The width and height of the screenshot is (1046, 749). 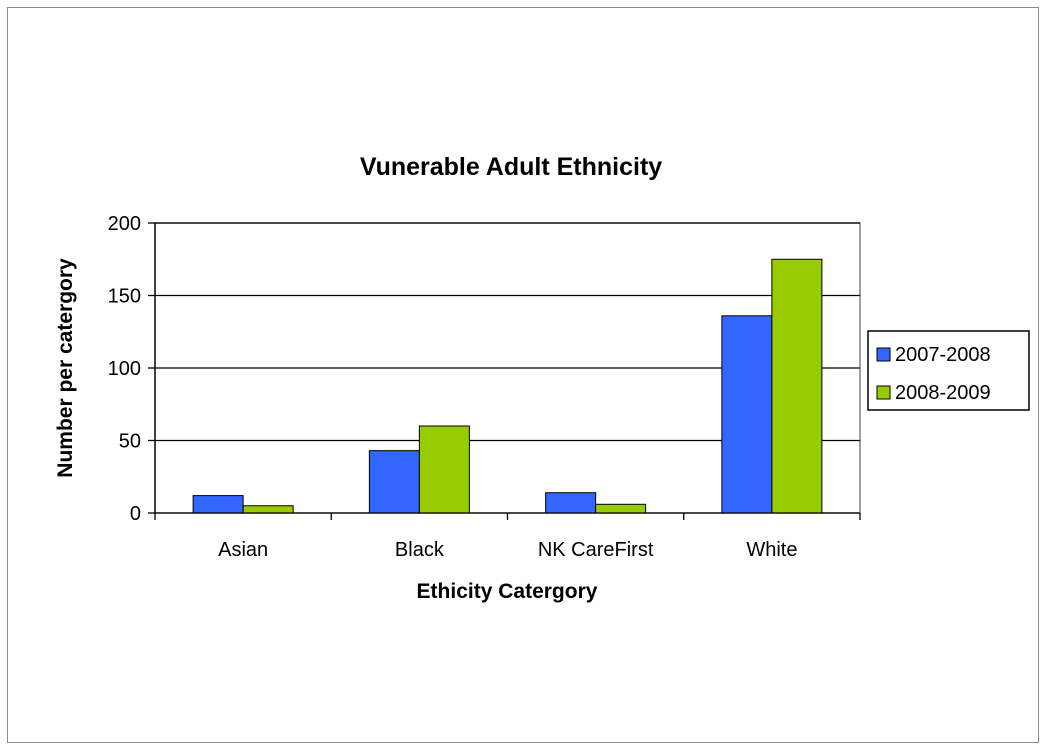 What do you see at coordinates (135, 514) in the screenshot?
I see `y-tick-label: 0` at bounding box center [135, 514].